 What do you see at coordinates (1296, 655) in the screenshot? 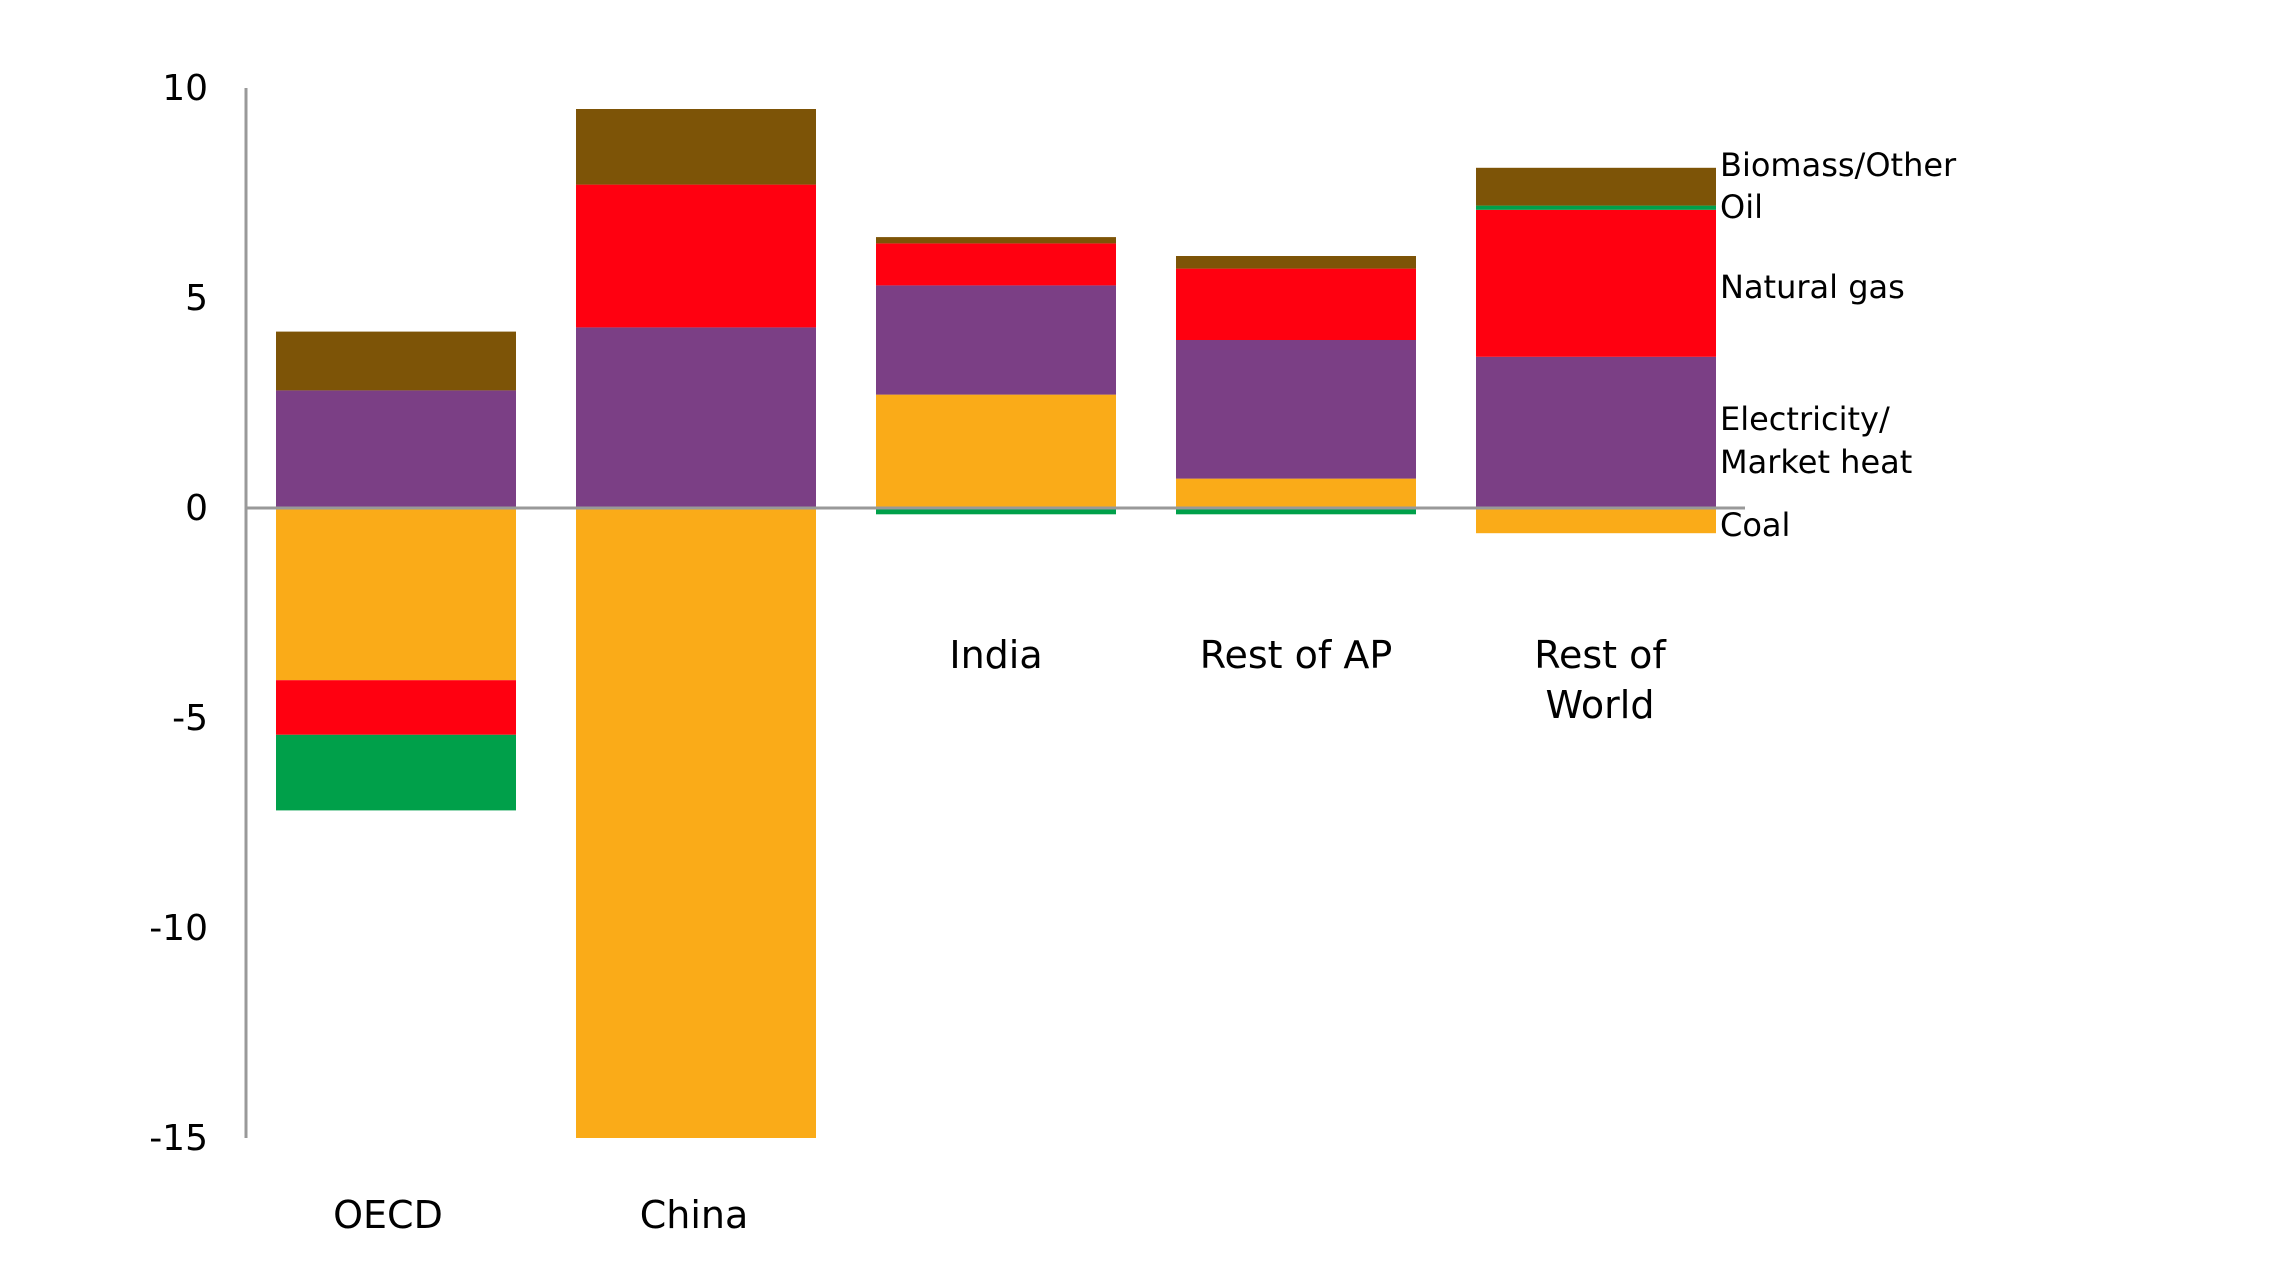
I see `category-label: Rest of AP` at bounding box center [1296, 655].